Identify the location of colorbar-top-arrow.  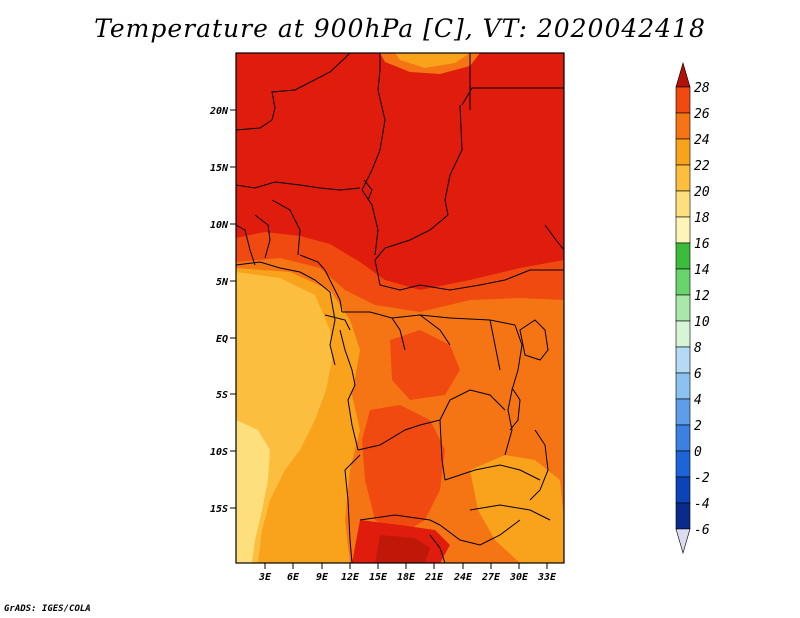
(683, 74).